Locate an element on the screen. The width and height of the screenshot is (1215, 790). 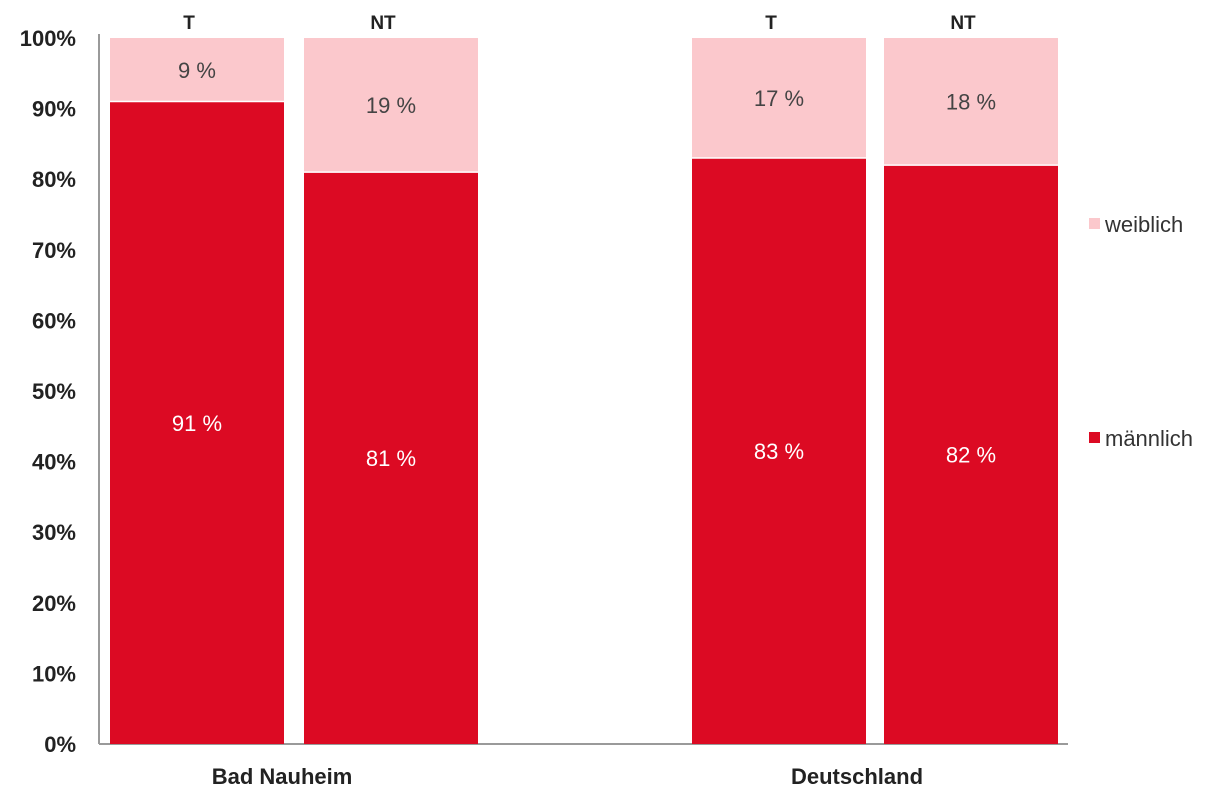
bar-top-labels: T NT T NT is located at coordinates (579, 23).